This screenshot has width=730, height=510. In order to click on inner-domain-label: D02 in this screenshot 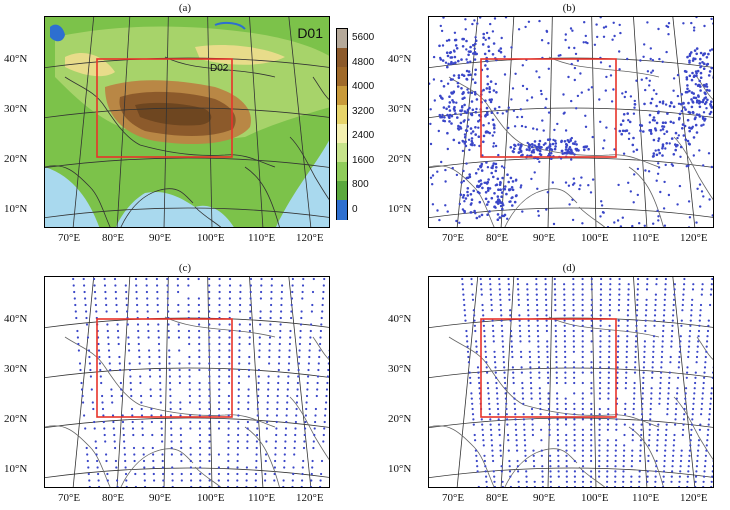, I will do `click(219, 68)`.